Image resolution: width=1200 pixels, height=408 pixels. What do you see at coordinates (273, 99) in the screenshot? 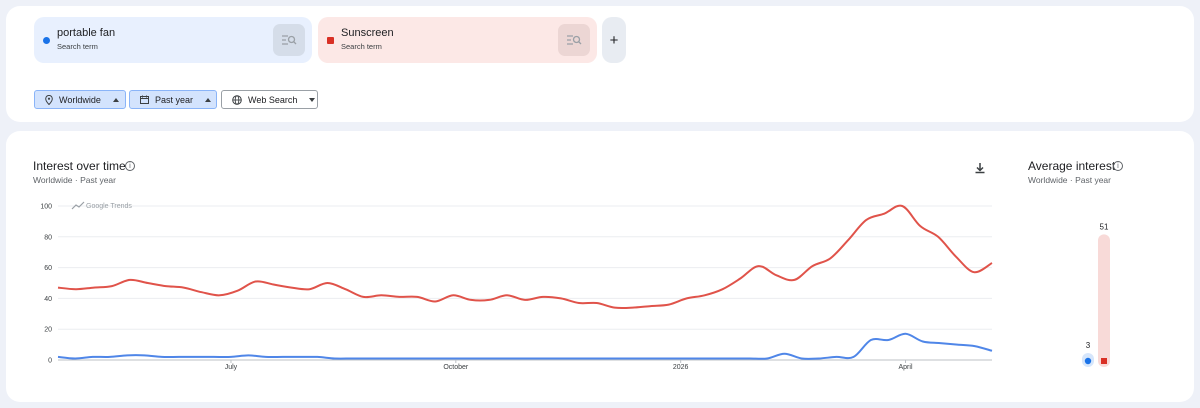
I see `search-property-filter-label: Web Search` at bounding box center [273, 99].